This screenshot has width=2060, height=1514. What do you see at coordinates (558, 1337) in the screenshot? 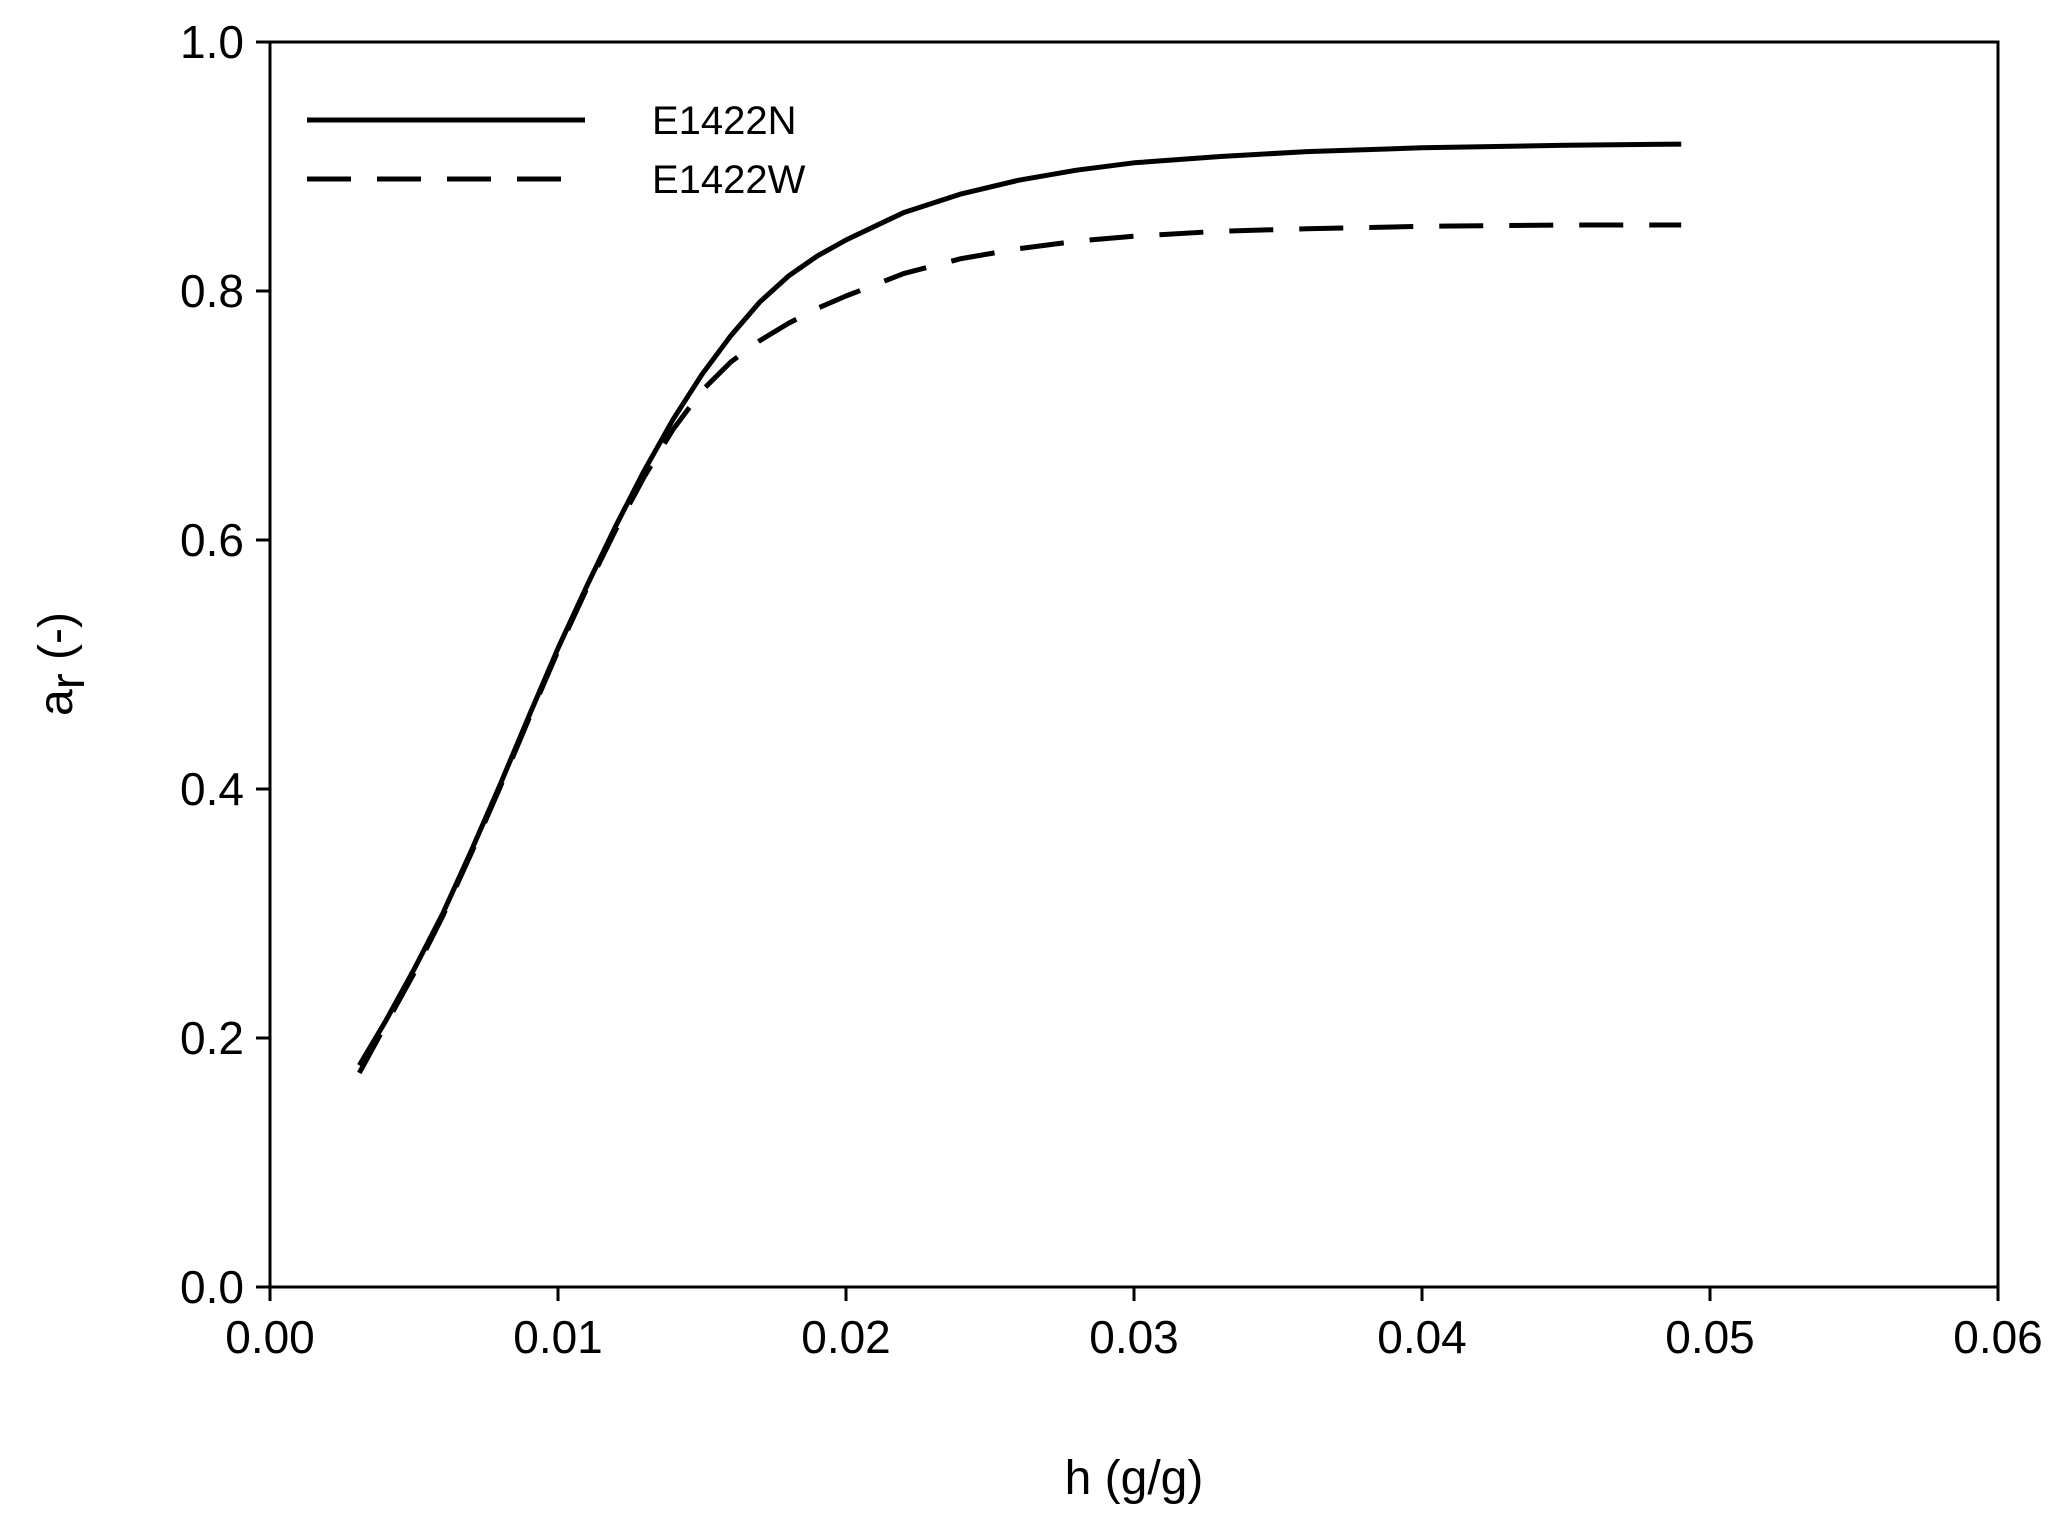
I see `x-tick-label: 0.01` at bounding box center [558, 1337].